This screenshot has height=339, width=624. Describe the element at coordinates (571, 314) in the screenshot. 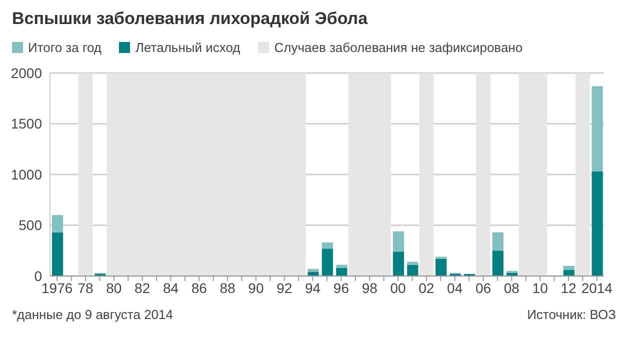

I see `text: Источник: ВОЗ` at that location.